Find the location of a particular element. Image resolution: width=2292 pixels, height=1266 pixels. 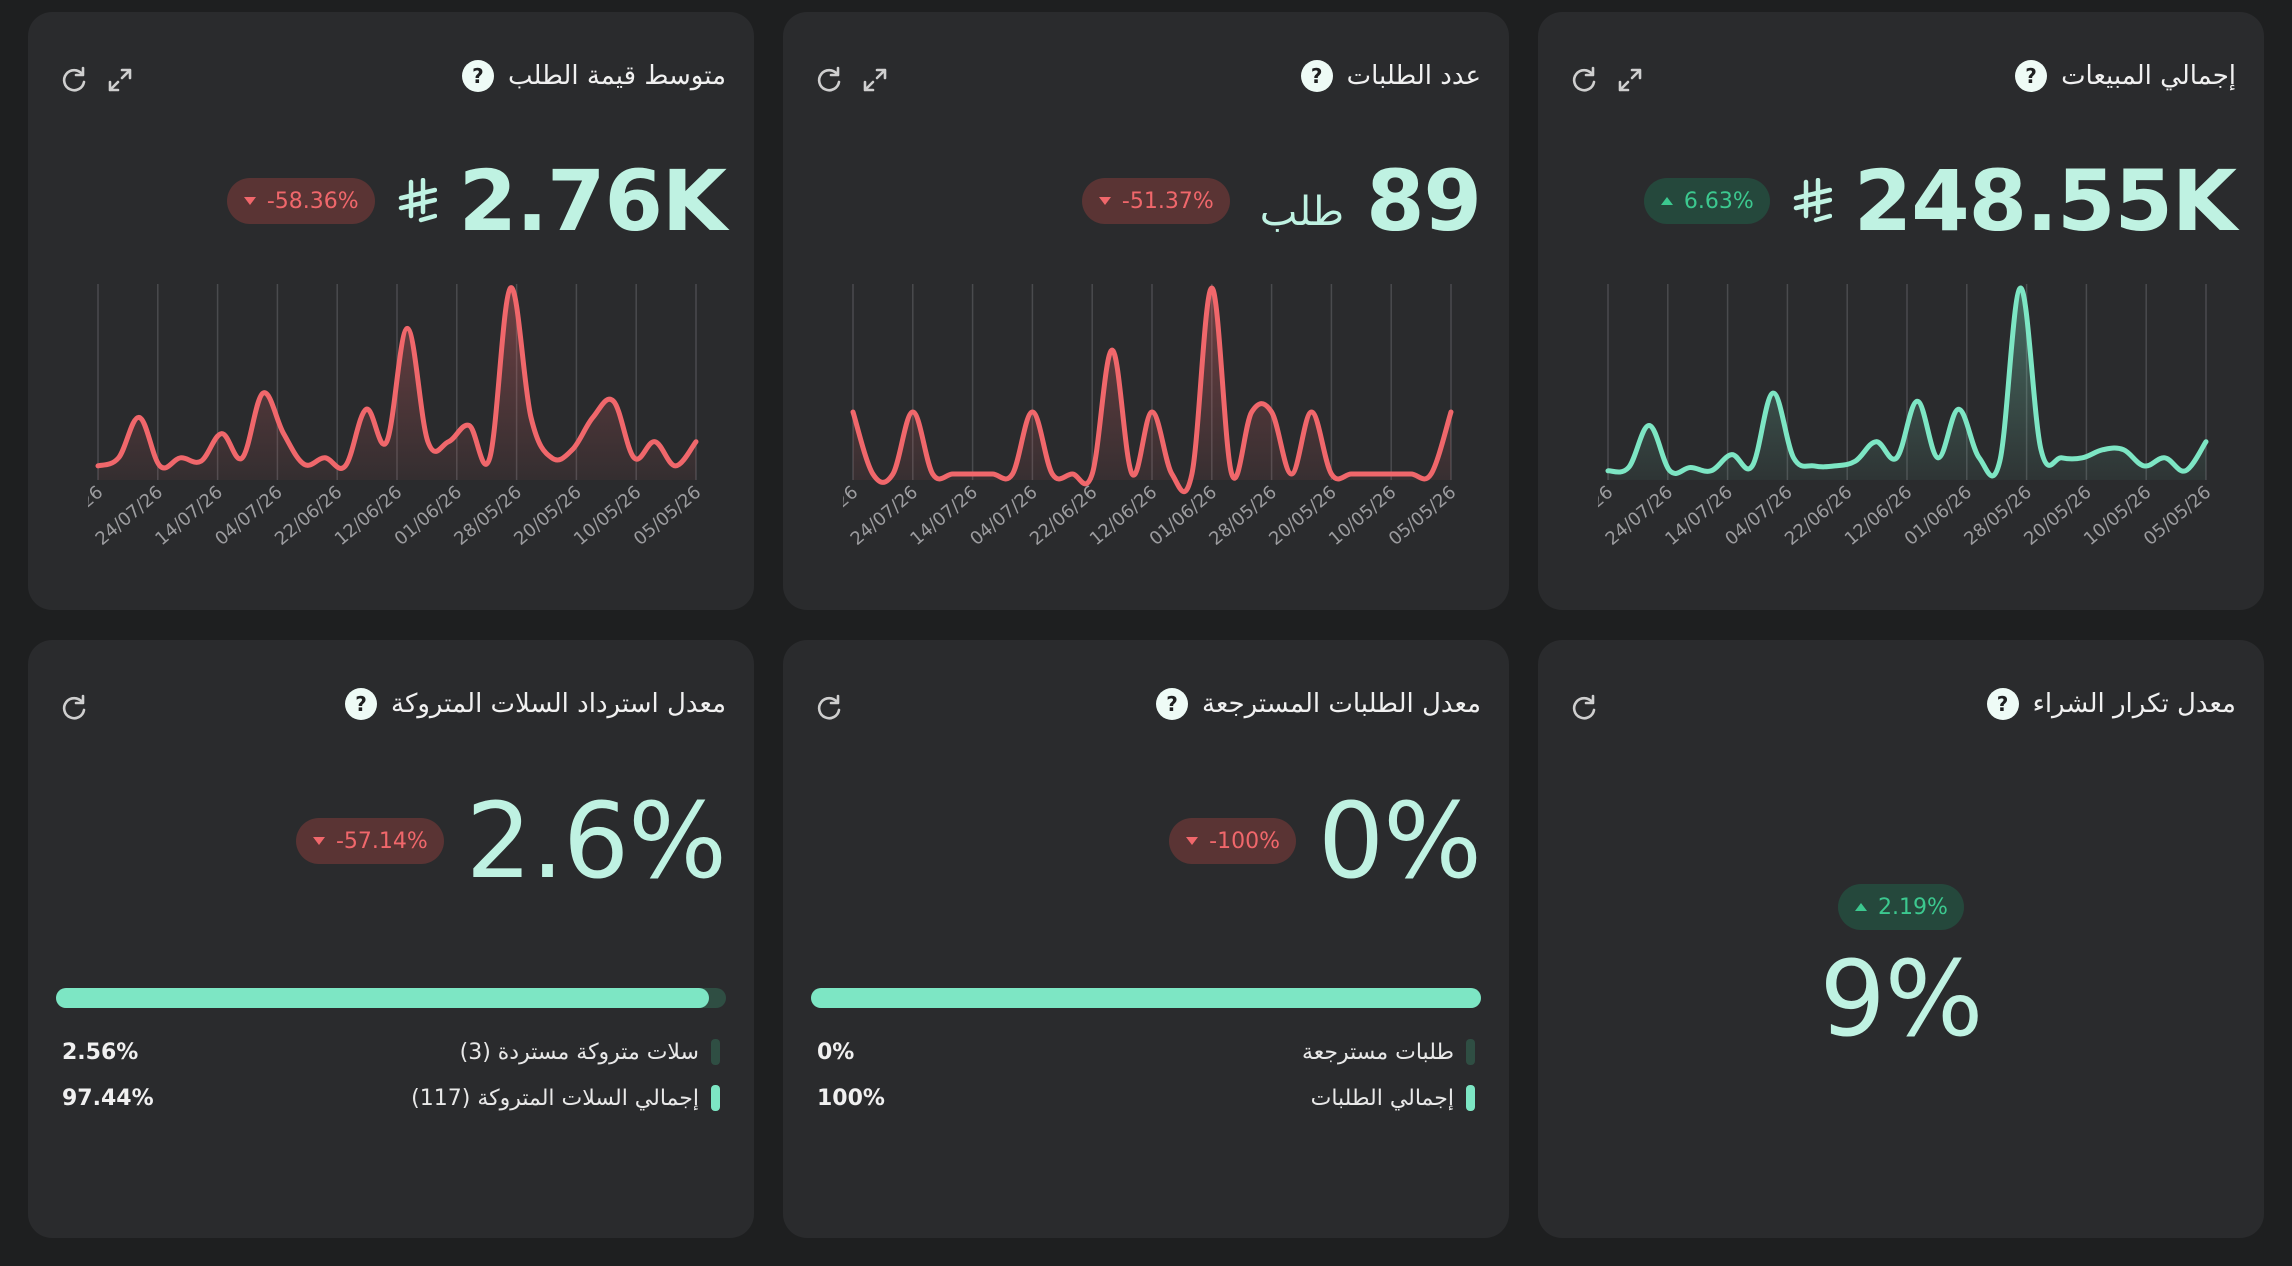

change-badge: 6.63% is located at coordinates (1706, 201).